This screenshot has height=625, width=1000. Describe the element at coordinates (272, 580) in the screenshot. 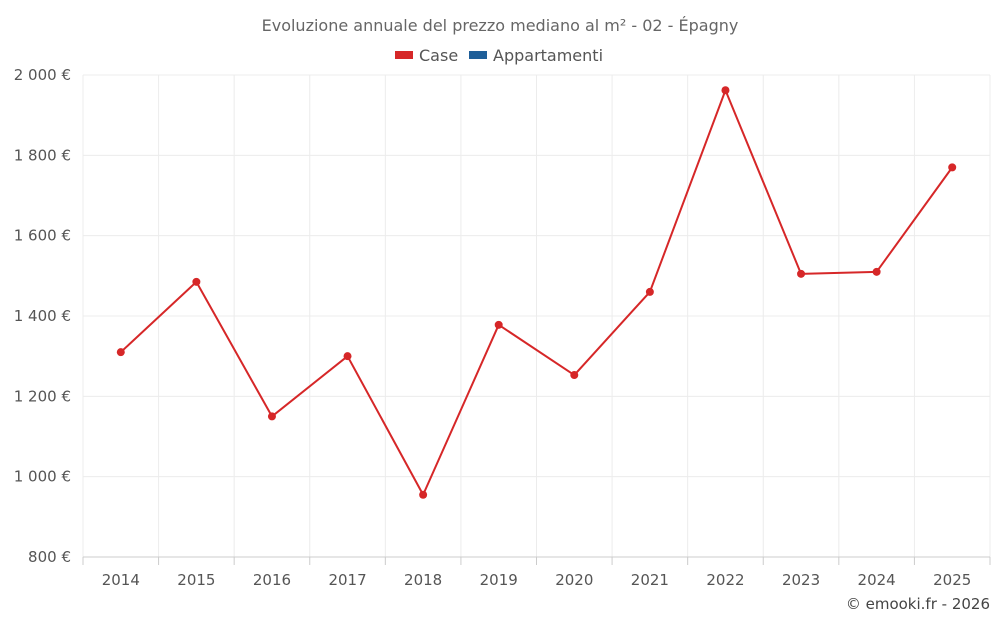

I see `x-tick-label: 2016` at that location.